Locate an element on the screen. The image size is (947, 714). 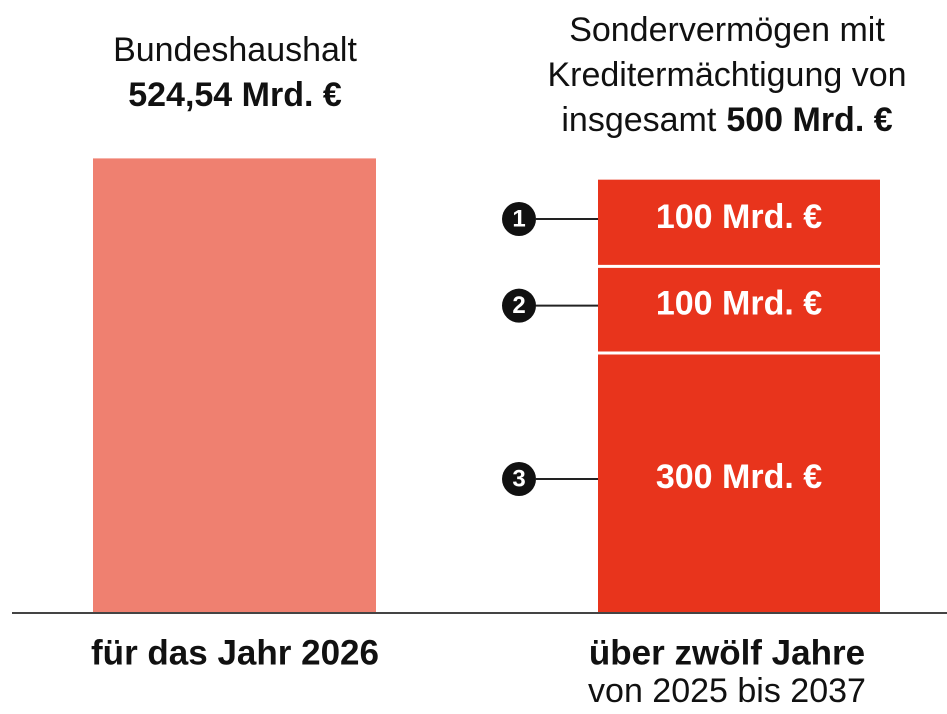
bar-title-line: insgesamt is located at coordinates (639, 120).